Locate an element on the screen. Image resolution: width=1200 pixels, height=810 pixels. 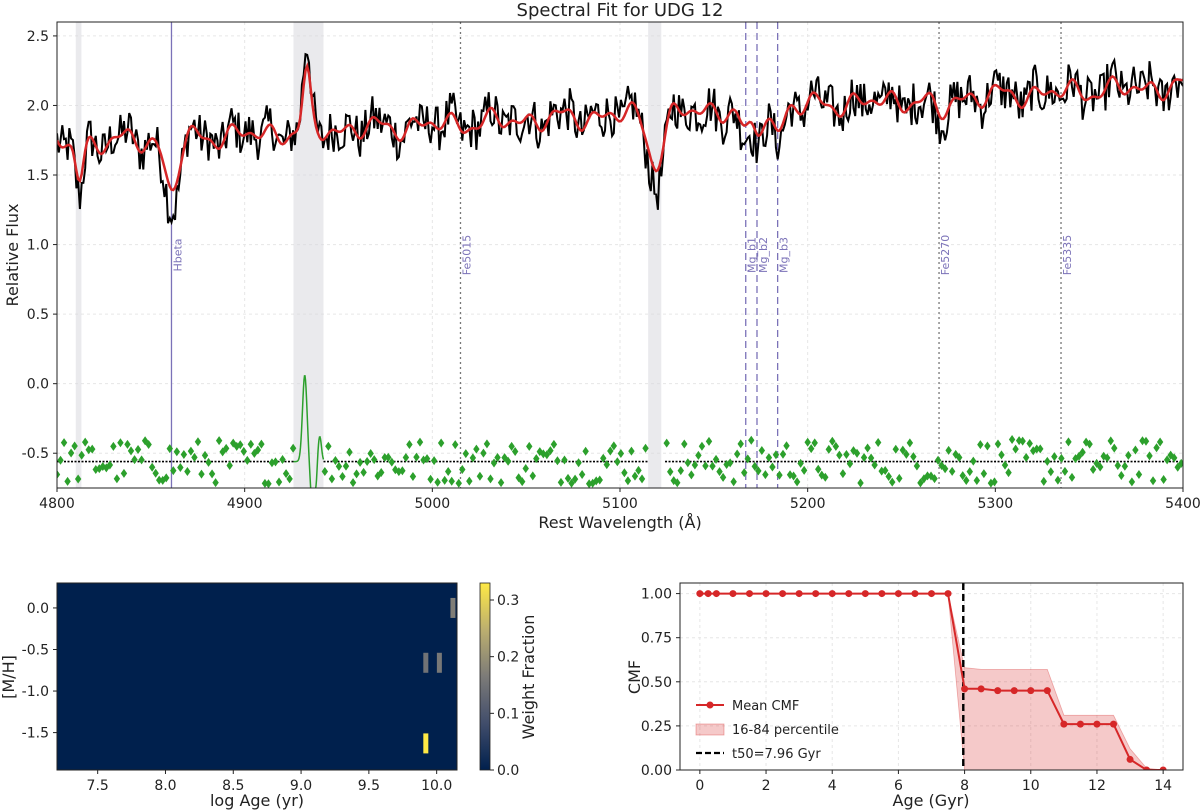
line-label-fe5270: Fe5270 is located at coordinates (945, 255).